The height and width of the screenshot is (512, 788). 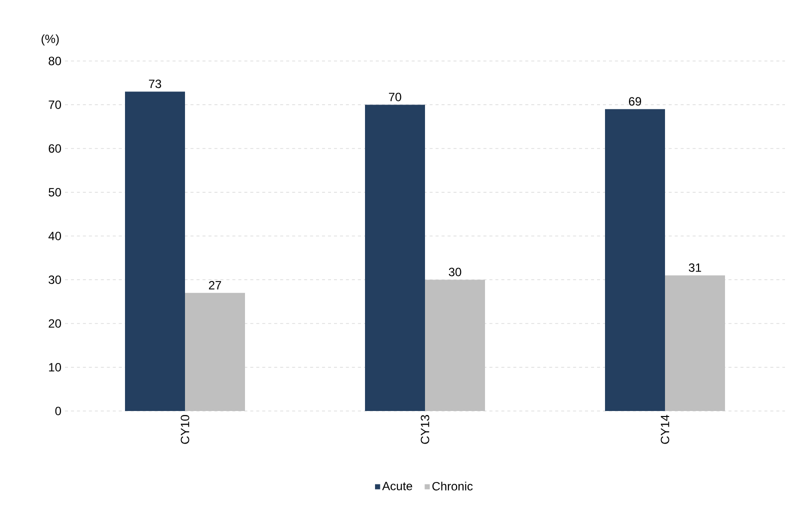 I want to click on y-tick-label: 60, so click(x=55, y=148).